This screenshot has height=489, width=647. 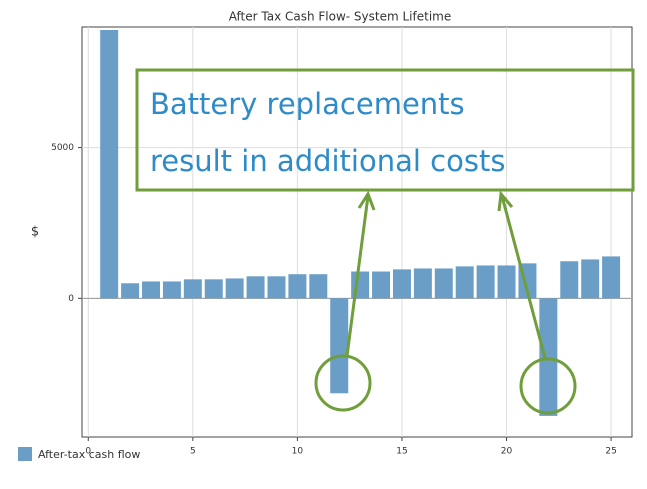 What do you see at coordinates (307, 104) in the screenshot?
I see `annotation-line: Battery replacements` at bounding box center [307, 104].